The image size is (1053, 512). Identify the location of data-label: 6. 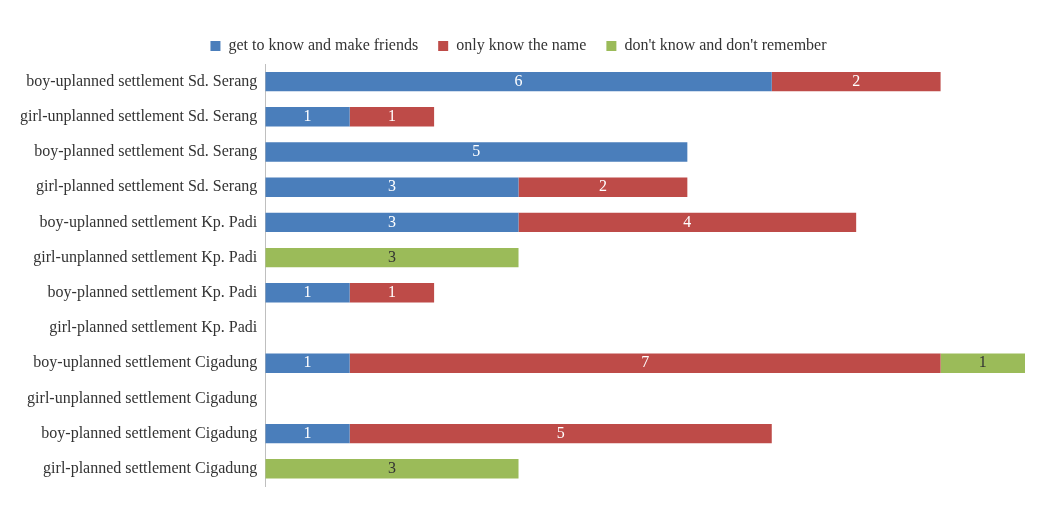
(518, 80).